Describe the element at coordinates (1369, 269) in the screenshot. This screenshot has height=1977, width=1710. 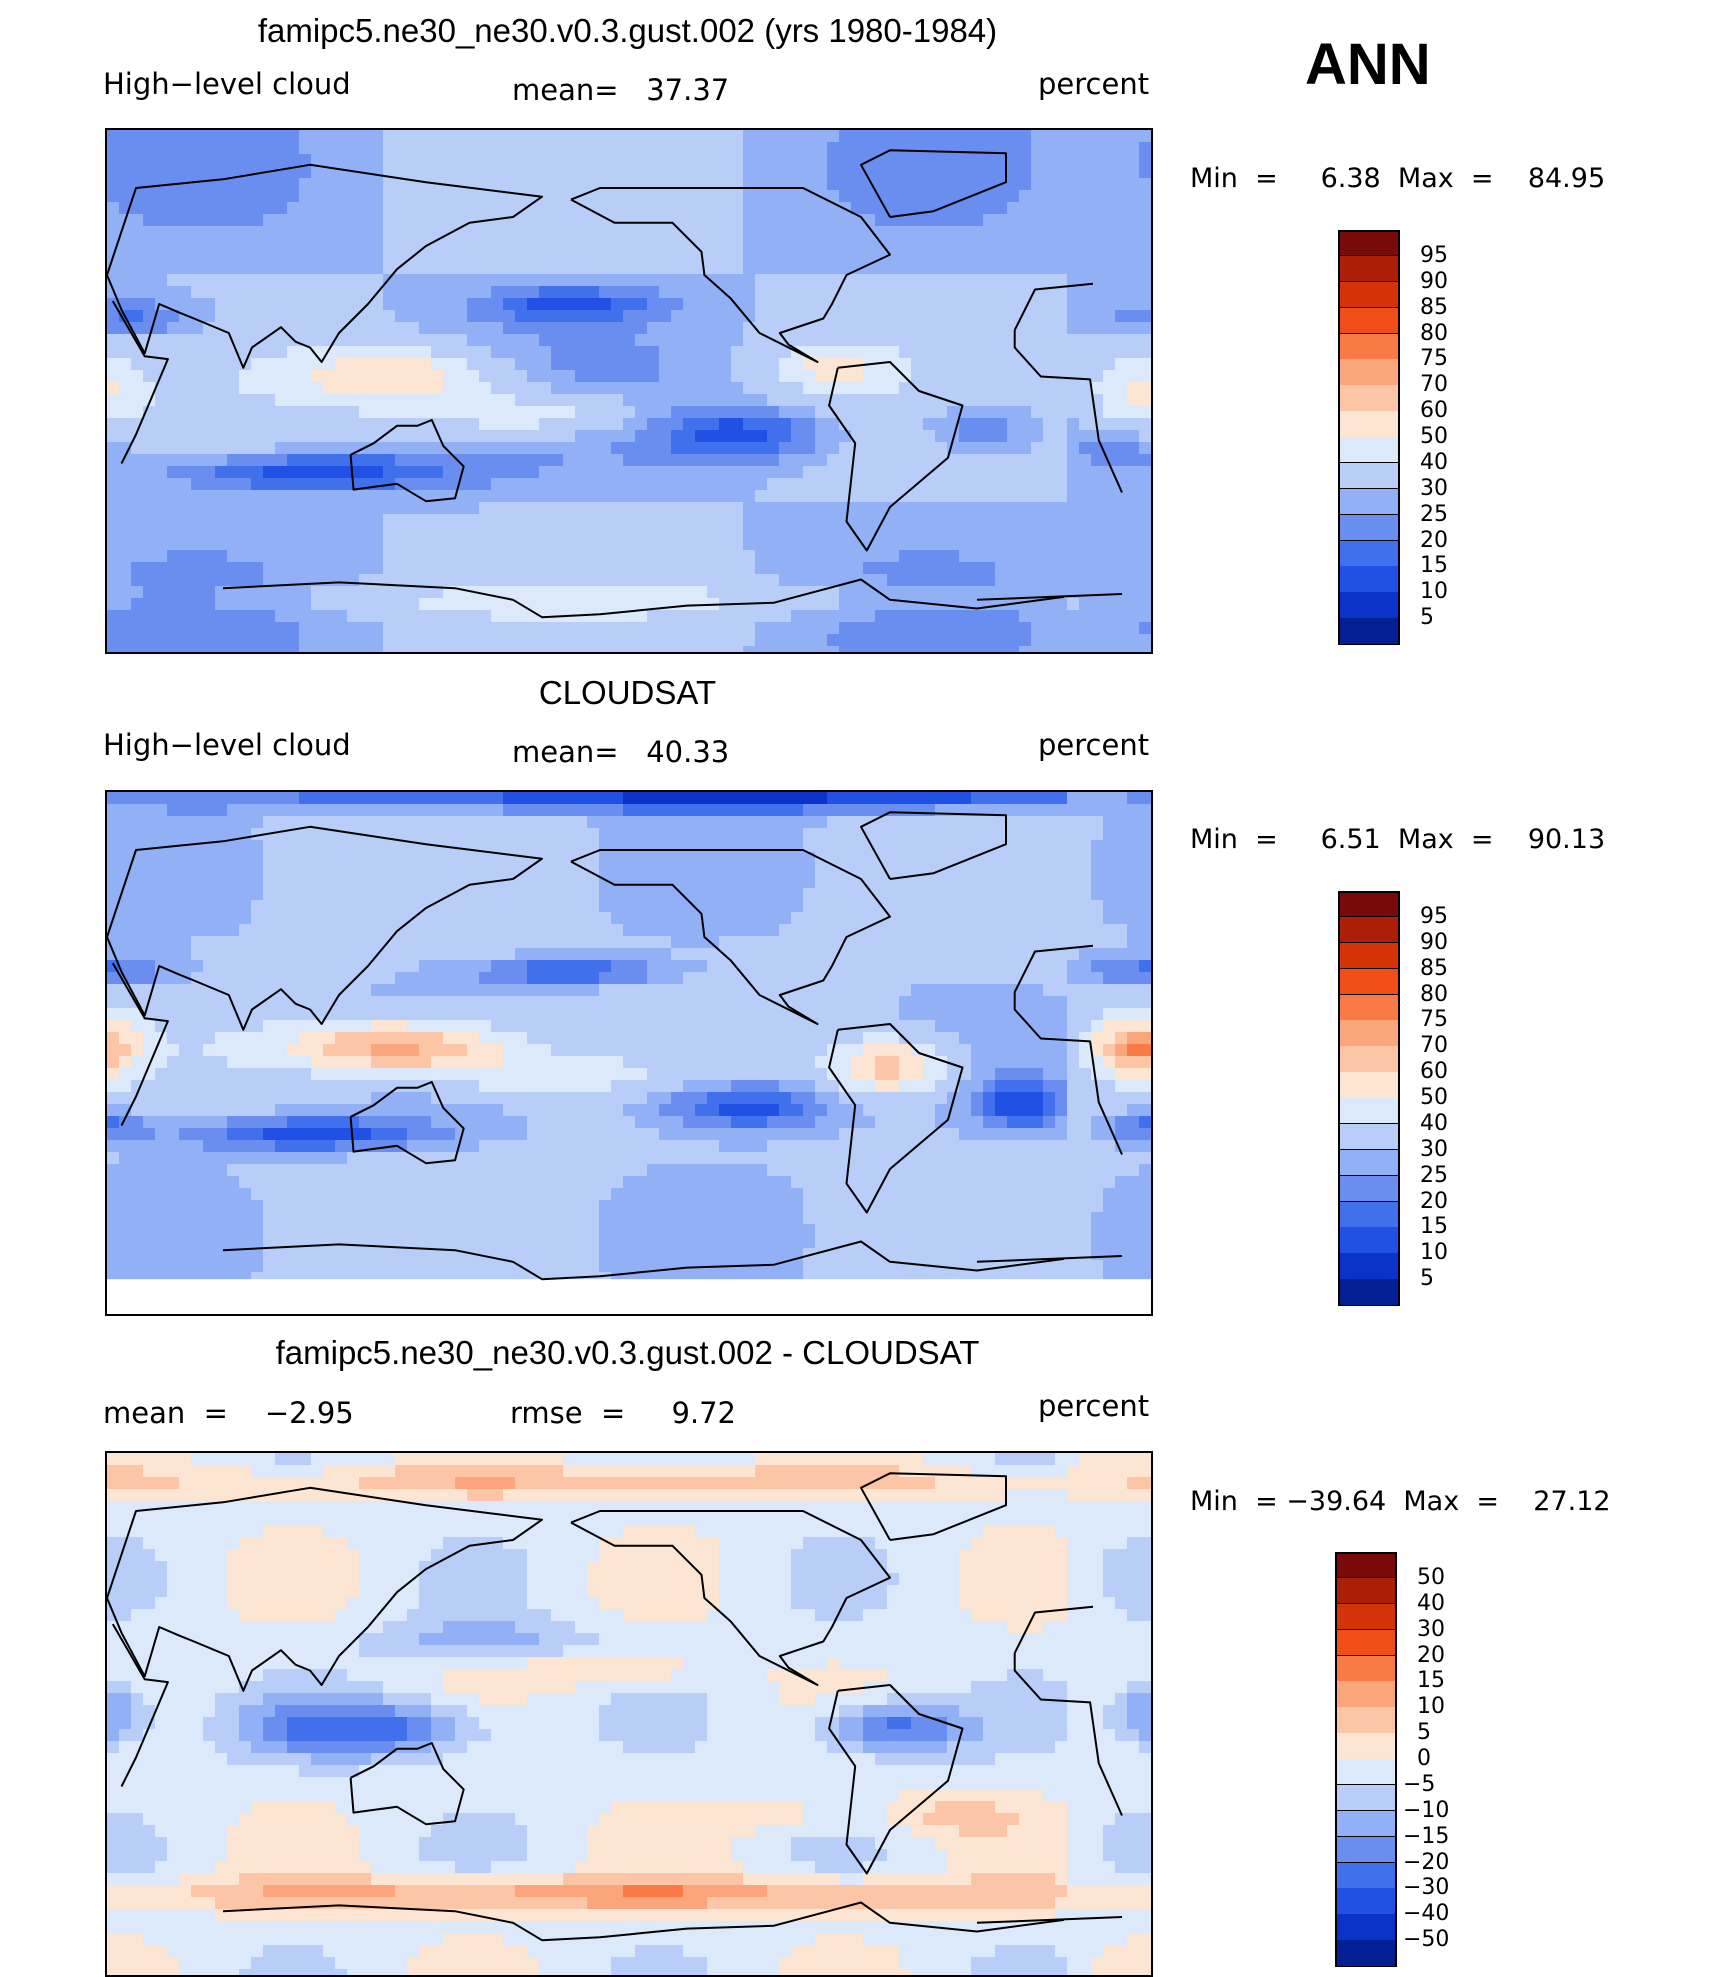
I see `colorbar-swatch` at that location.